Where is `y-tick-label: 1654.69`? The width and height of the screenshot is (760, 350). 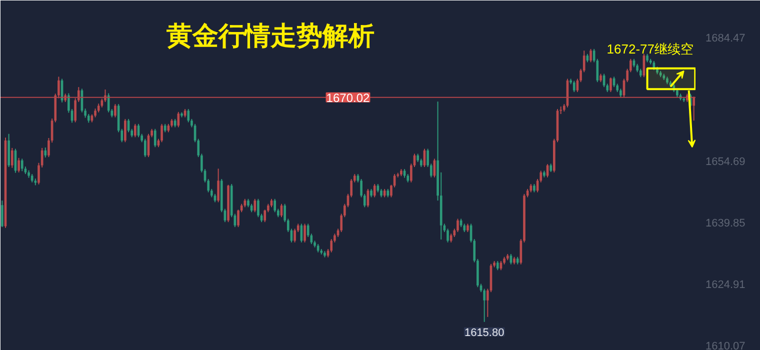
y-tick-label: 1654.69 is located at coordinates (726, 162).